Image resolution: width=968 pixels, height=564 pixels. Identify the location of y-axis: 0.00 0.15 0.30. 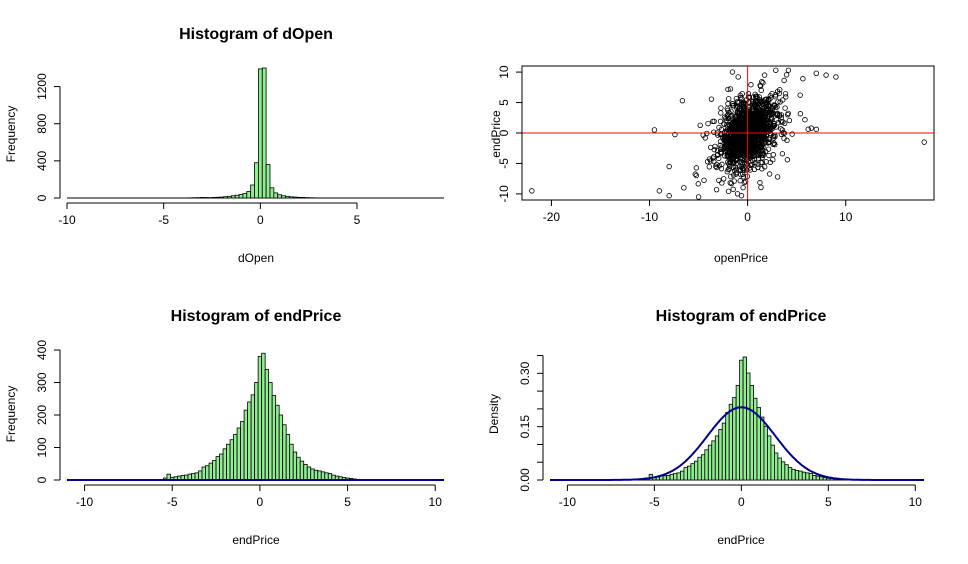
(531, 423).